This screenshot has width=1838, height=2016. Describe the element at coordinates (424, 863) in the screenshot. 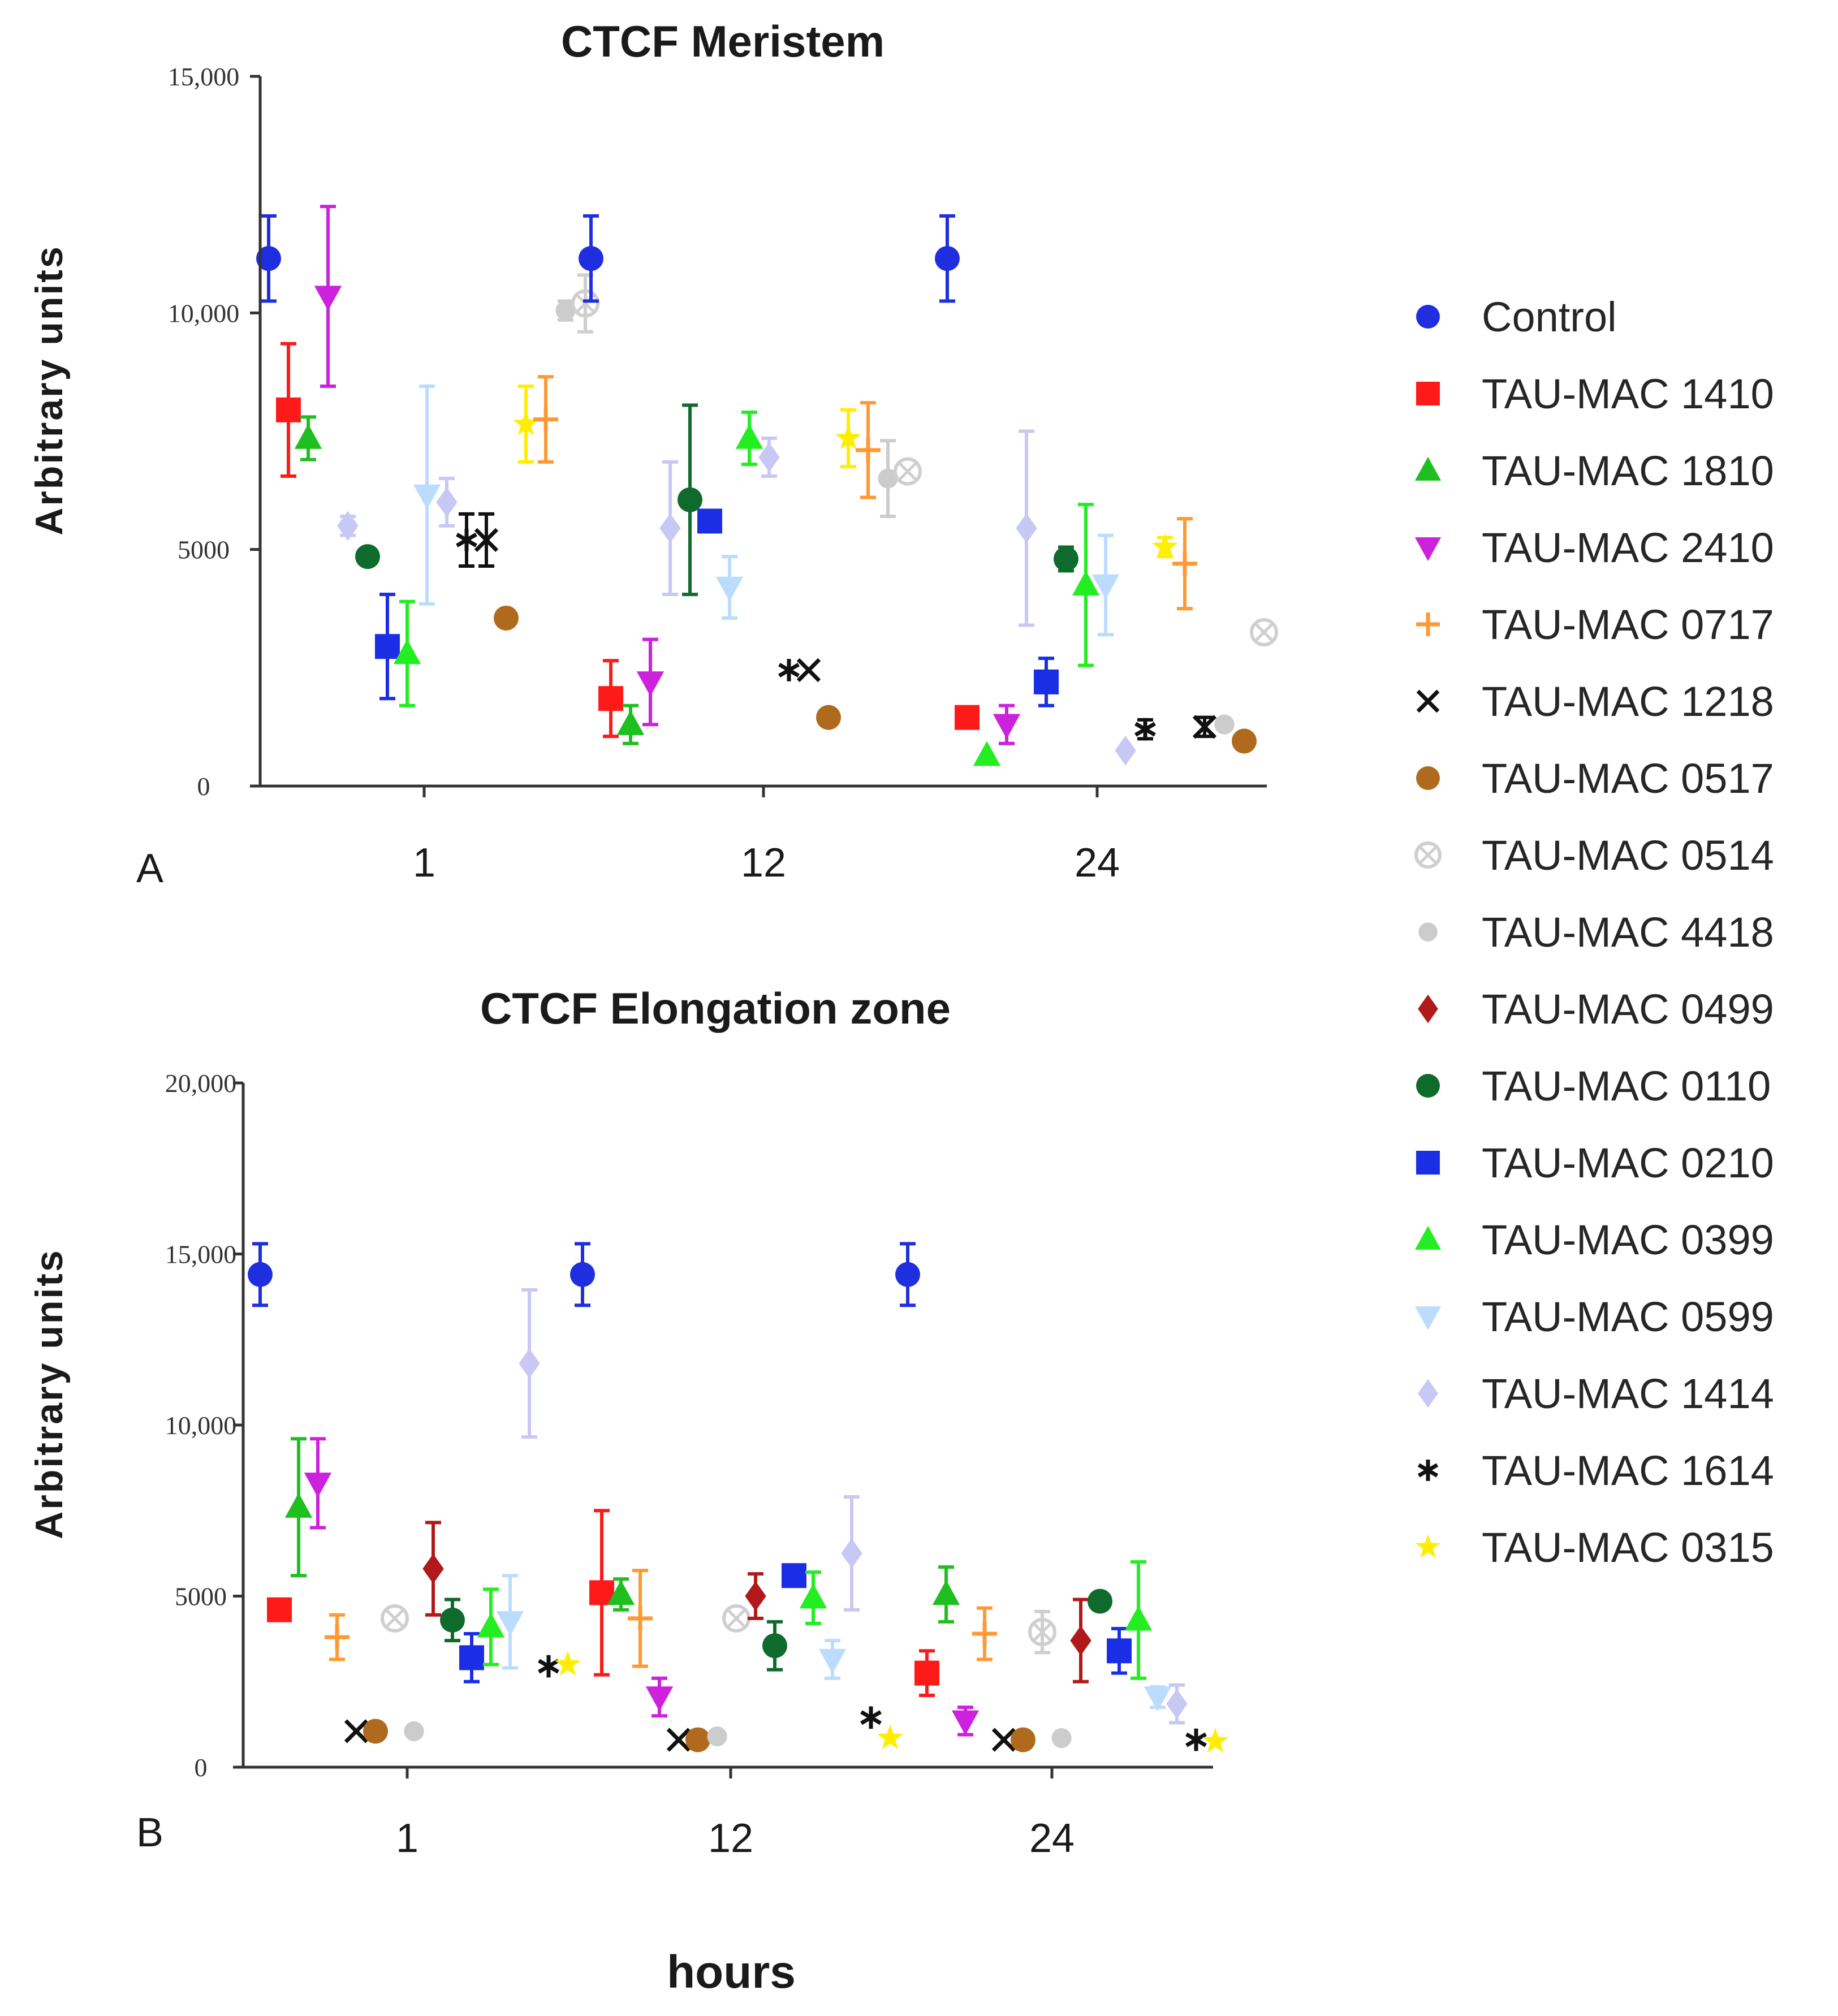

I see `panel-a-x-tick-label: 1` at that location.